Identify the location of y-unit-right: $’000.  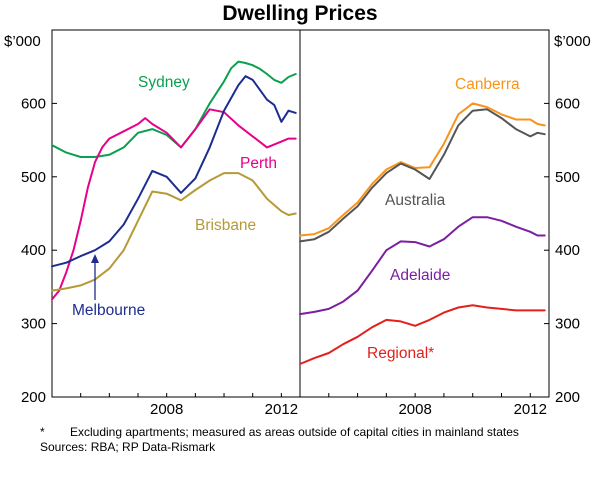
(572, 41).